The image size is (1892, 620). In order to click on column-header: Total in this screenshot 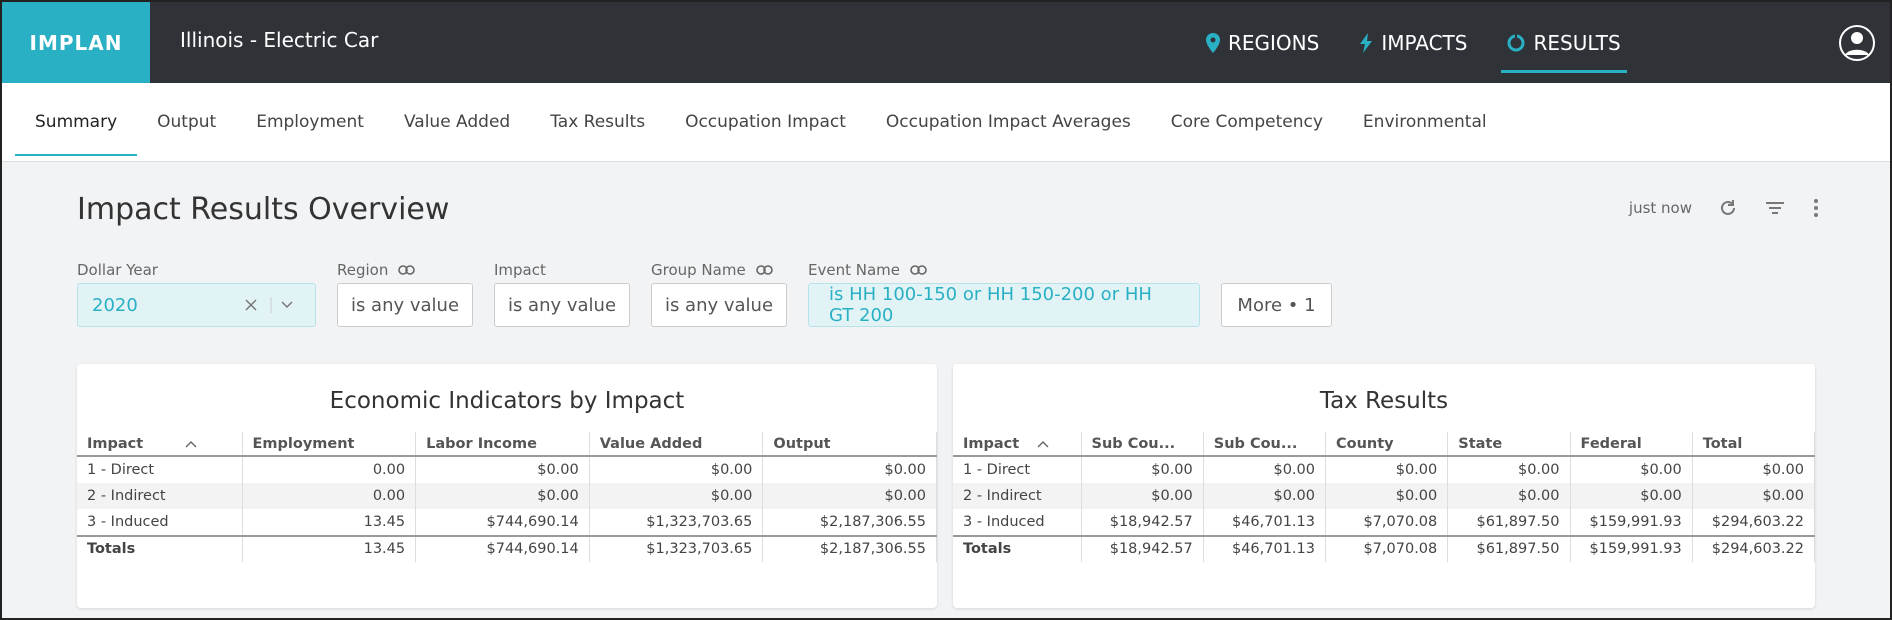, I will do `click(1754, 444)`.